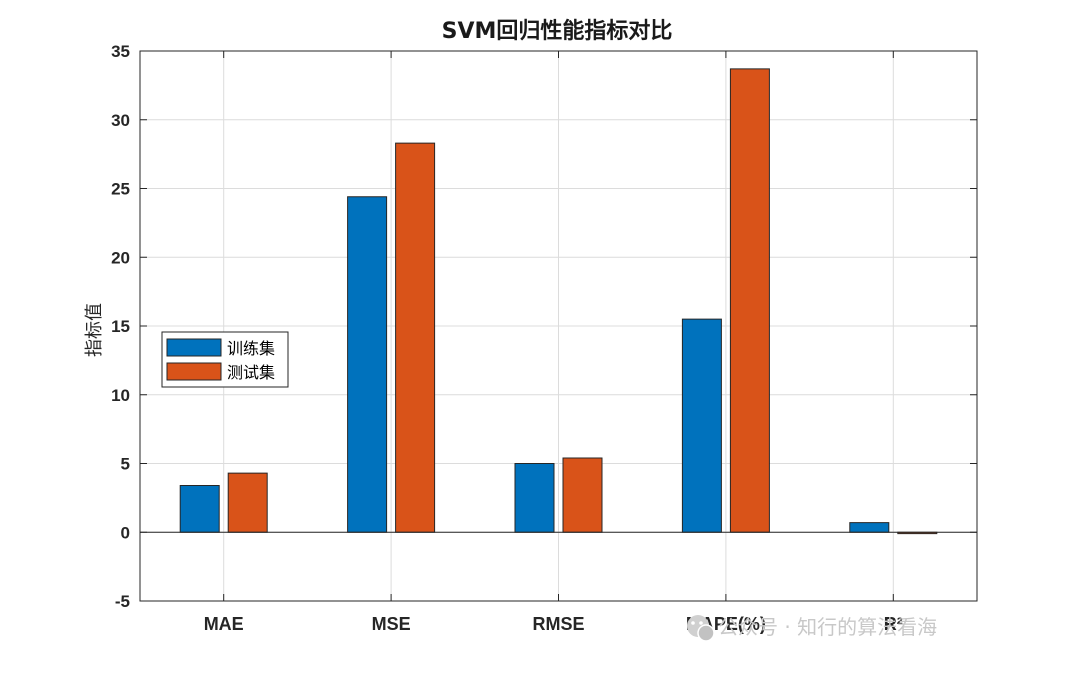  I want to click on y-tick-label: 5, so click(125, 464).